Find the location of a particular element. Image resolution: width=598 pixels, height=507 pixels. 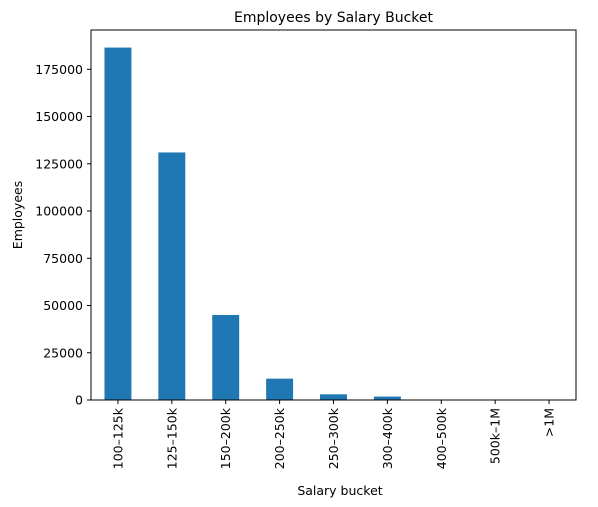

y-tick-label: 75000 is located at coordinates (63, 258).